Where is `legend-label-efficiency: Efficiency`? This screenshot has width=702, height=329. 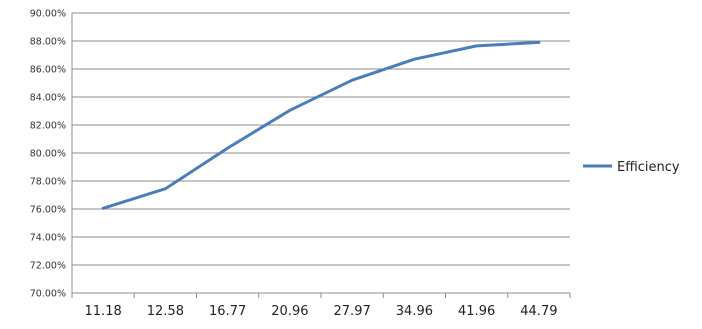 legend-label-efficiency: Efficiency is located at coordinates (648, 167).